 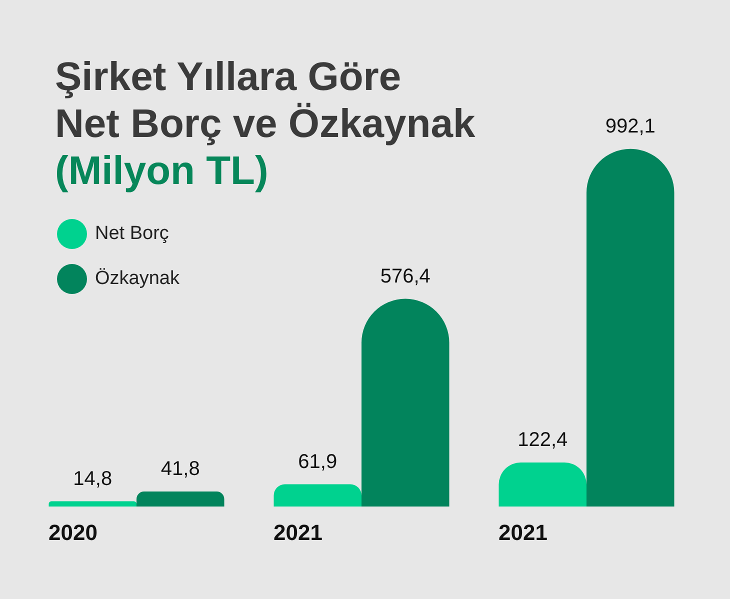 I want to click on legend-label: Özkaynak, so click(x=137, y=279).